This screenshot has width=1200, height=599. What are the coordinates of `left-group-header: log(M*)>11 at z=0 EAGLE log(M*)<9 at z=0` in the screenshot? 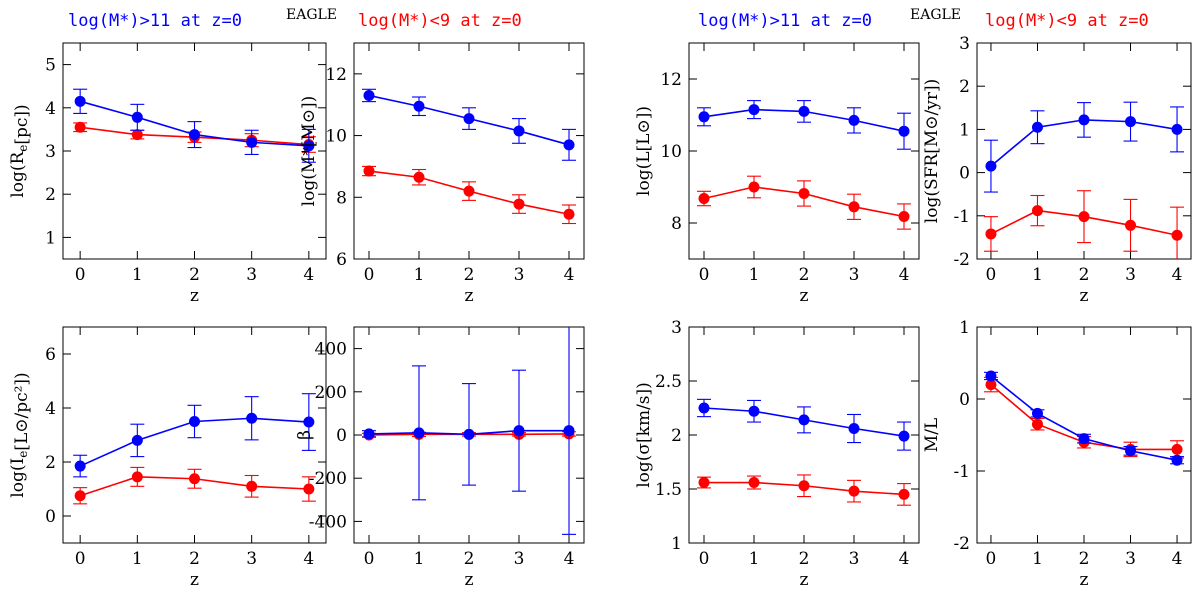 It's located at (295, 19).